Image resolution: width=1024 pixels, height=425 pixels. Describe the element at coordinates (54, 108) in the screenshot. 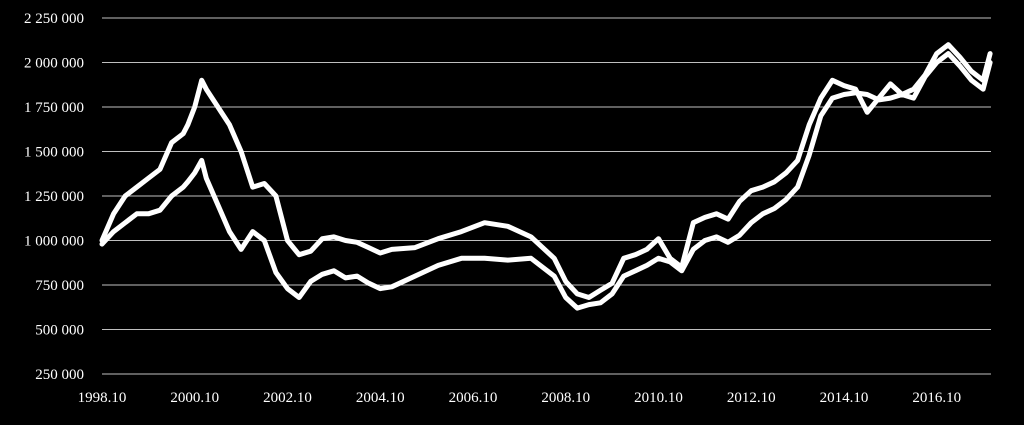

I see `y-tick-label-2: 1 750 000` at that location.